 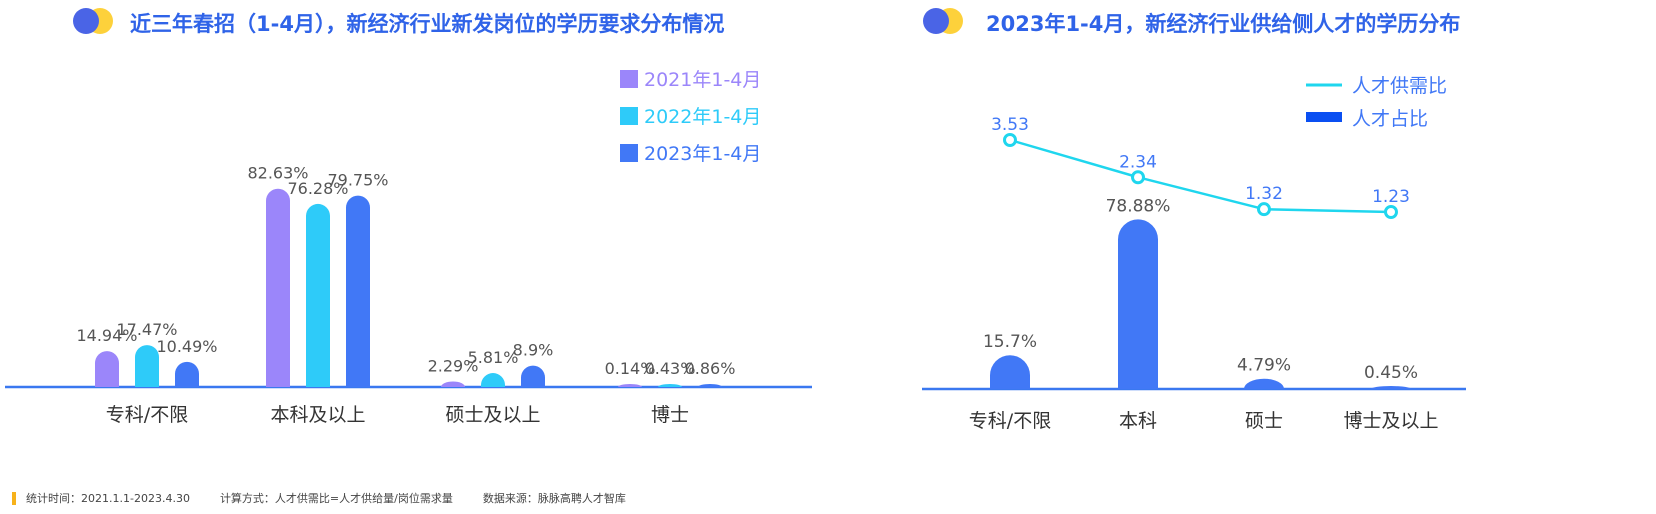 I want to click on right-title-dots-icon, so click(x=945, y=22).